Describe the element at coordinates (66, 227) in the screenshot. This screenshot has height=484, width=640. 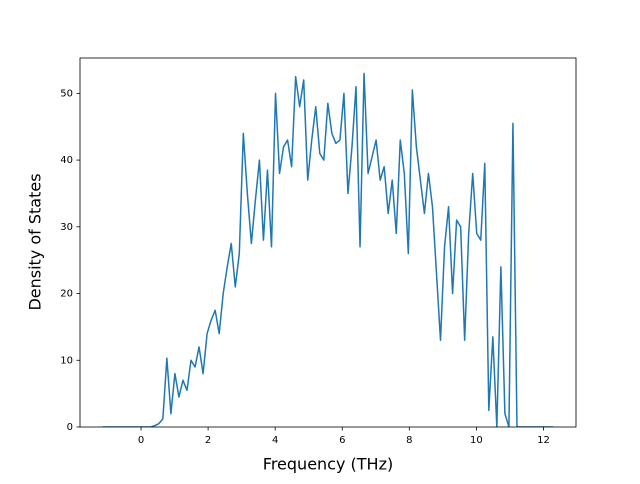
I see `y-tick-label: 30` at that location.